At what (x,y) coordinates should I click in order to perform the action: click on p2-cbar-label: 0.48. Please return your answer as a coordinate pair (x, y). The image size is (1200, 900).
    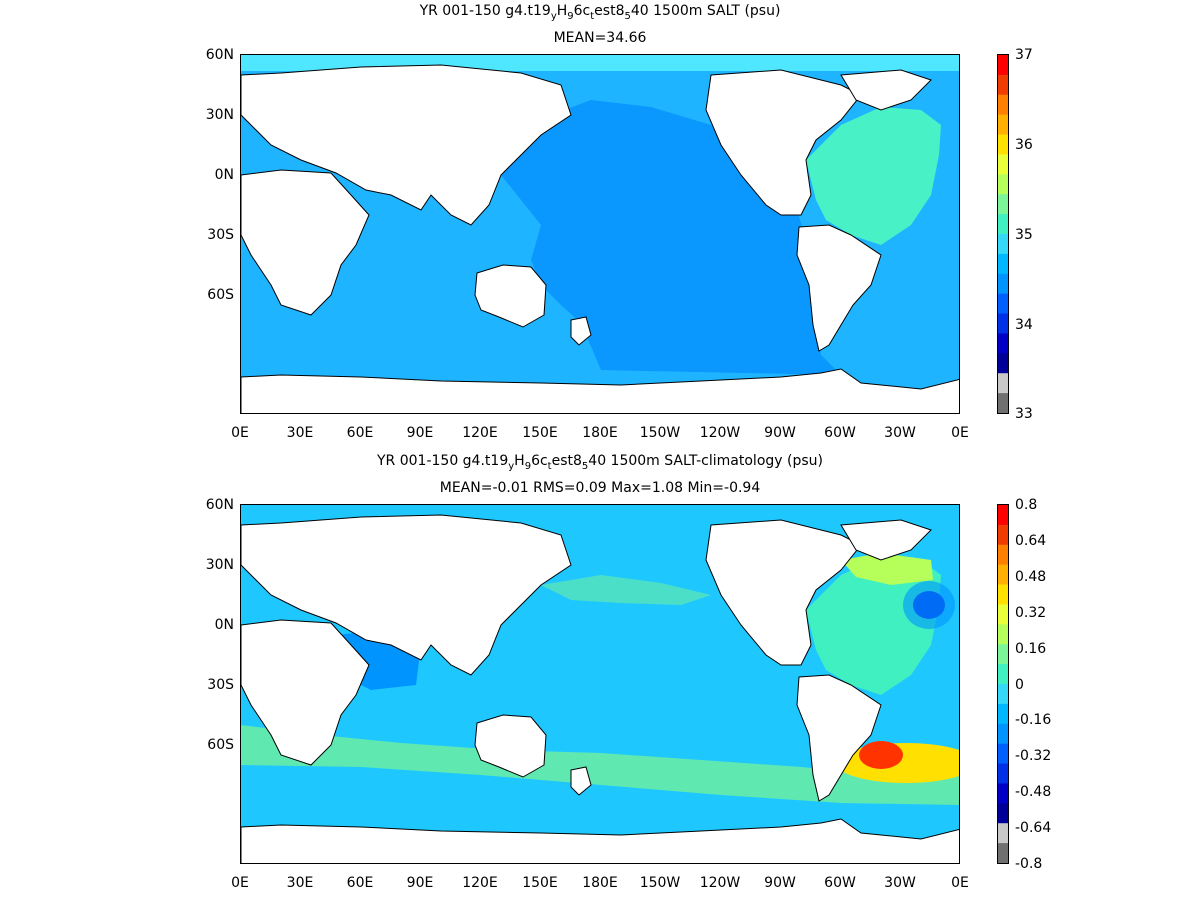
    Looking at the image, I should click on (1031, 576).